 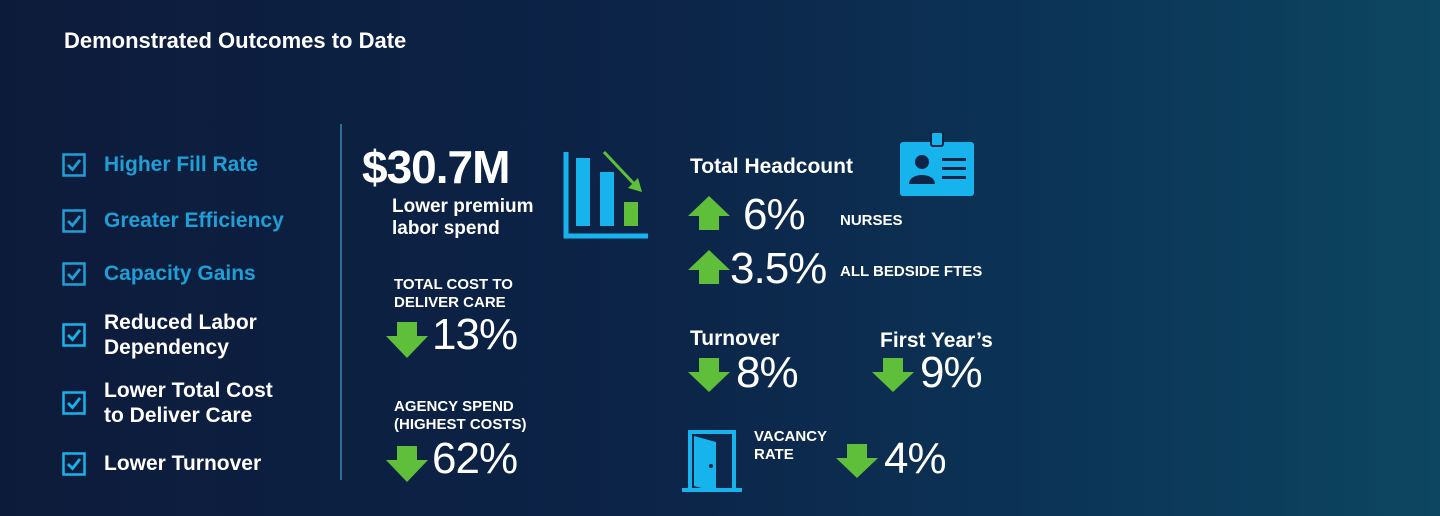 I want to click on checklist-label: Greater Efficiency, so click(x=194, y=220).